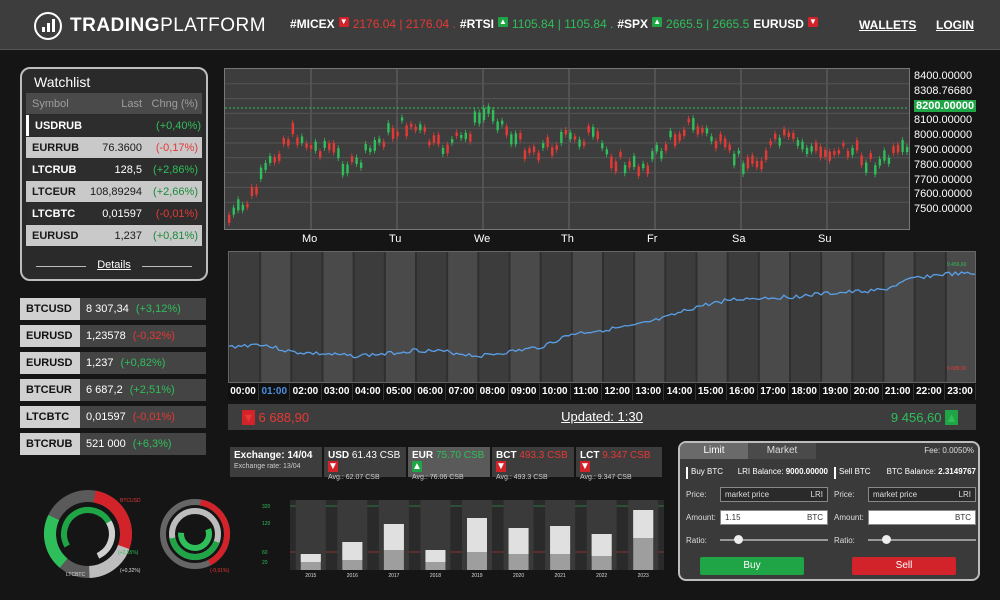 The width and height of the screenshot is (1000, 600). Describe the element at coordinates (855, 471) in the screenshot. I see `sell-title: Sell BTC` at that location.